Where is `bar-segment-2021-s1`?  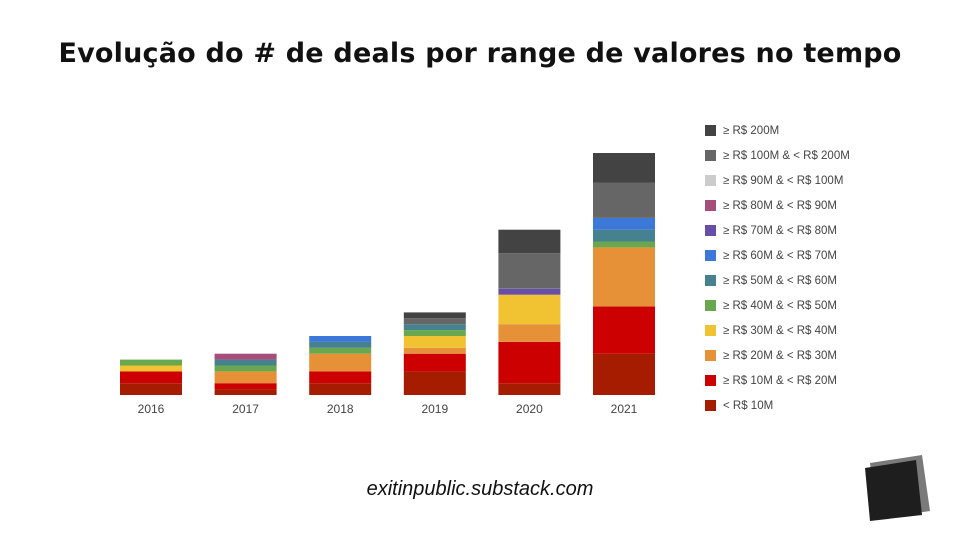 bar-segment-2021-s1 is located at coordinates (624, 330).